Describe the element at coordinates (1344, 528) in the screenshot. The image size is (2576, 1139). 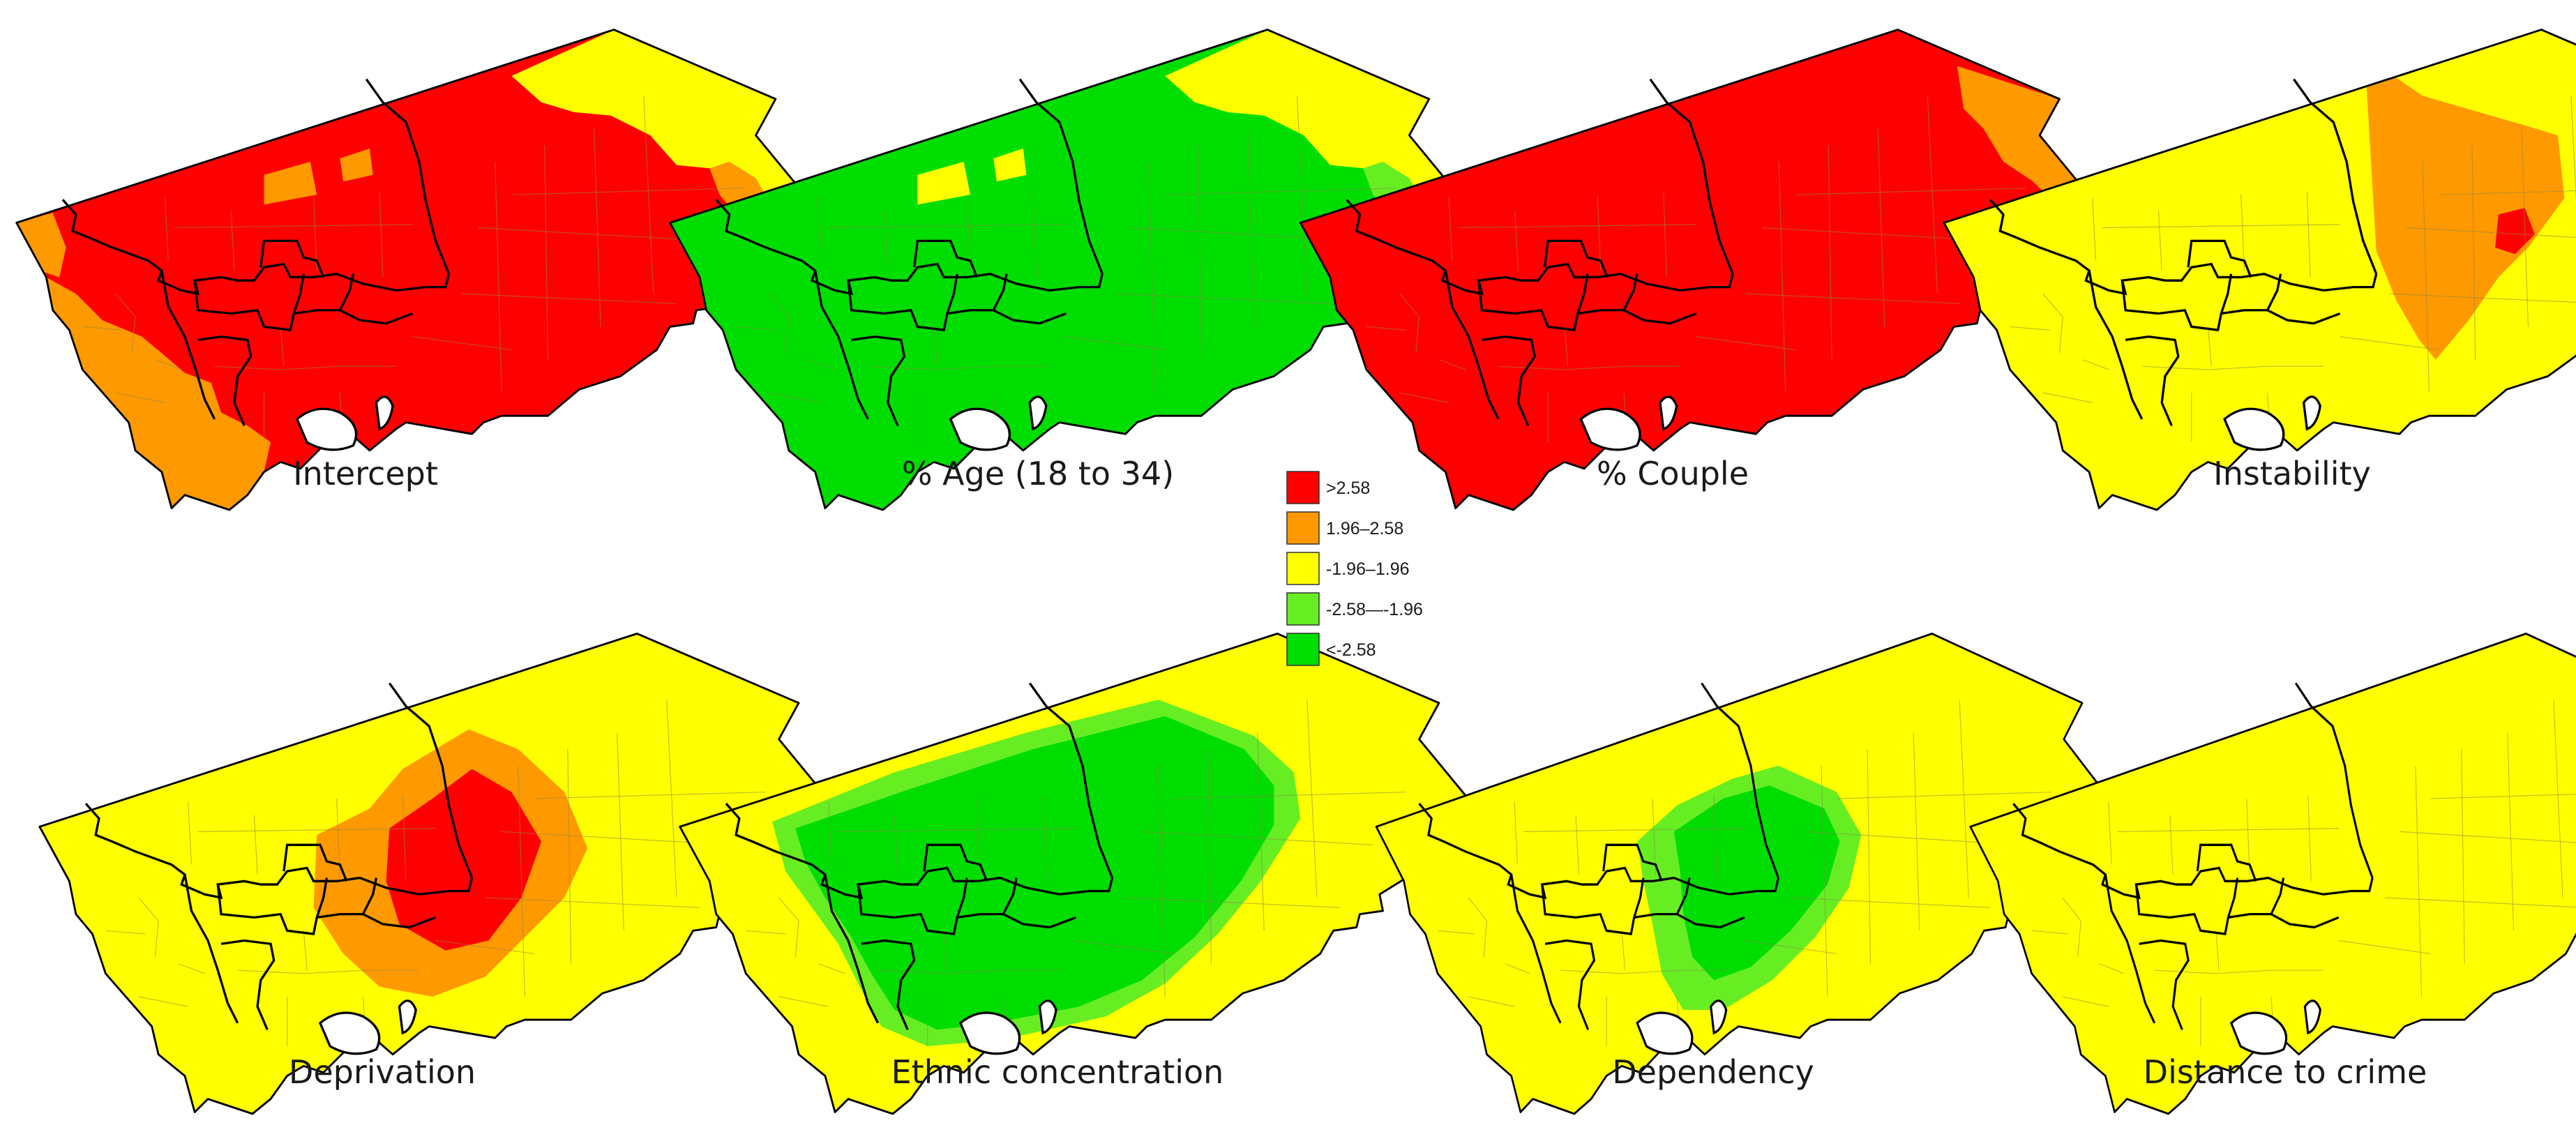
I see `legend-entry: 1.96–2.58` at that location.